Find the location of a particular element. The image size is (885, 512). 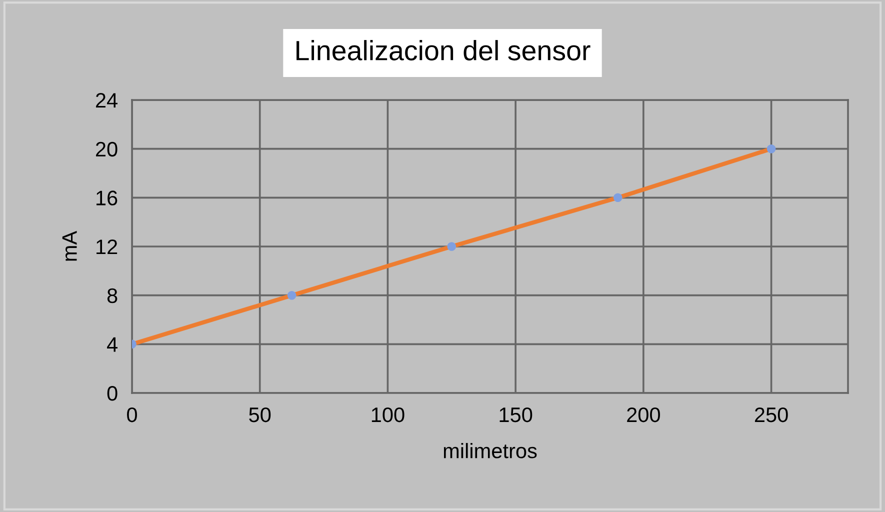

x-tick-label: 0 is located at coordinates (132, 414).